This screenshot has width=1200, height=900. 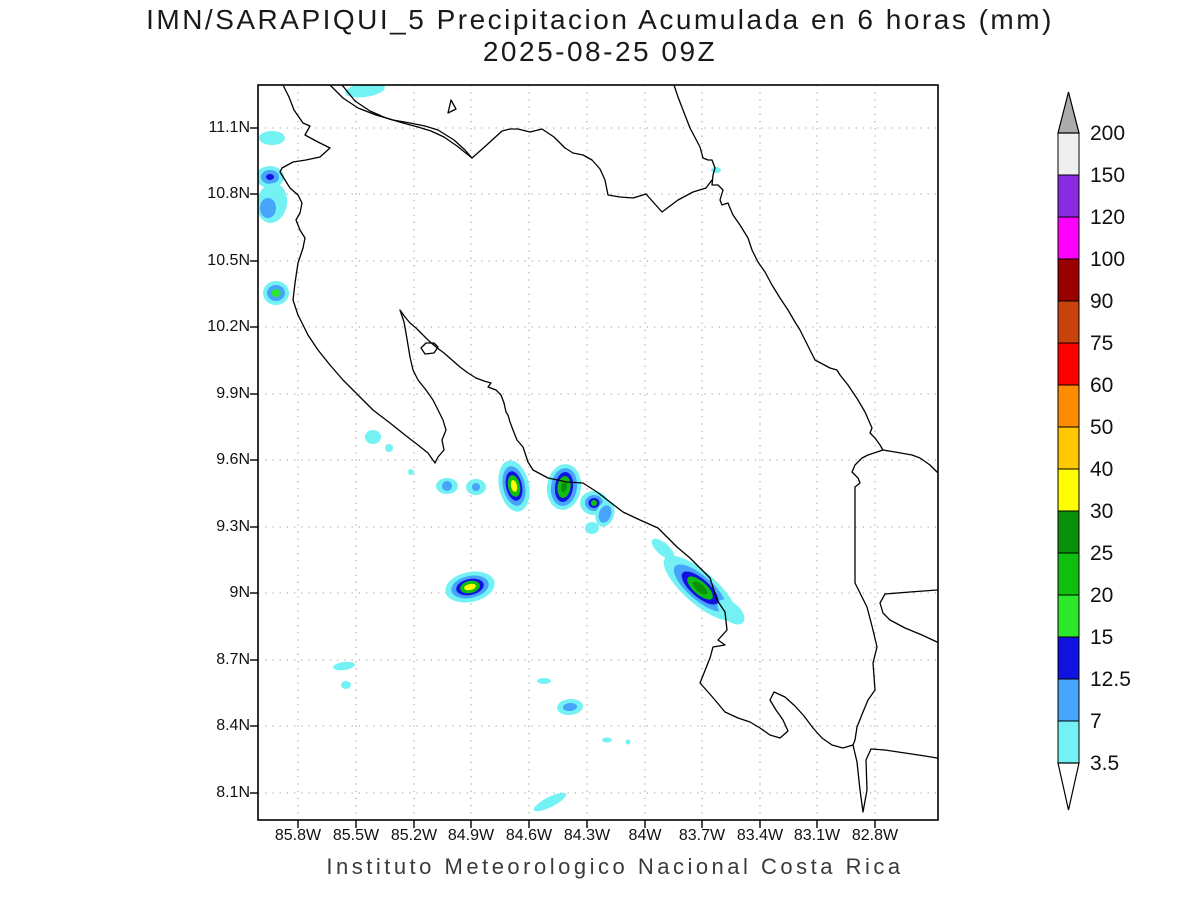 I want to click on lat-tick-label: 8.4N, so click(x=233, y=725).